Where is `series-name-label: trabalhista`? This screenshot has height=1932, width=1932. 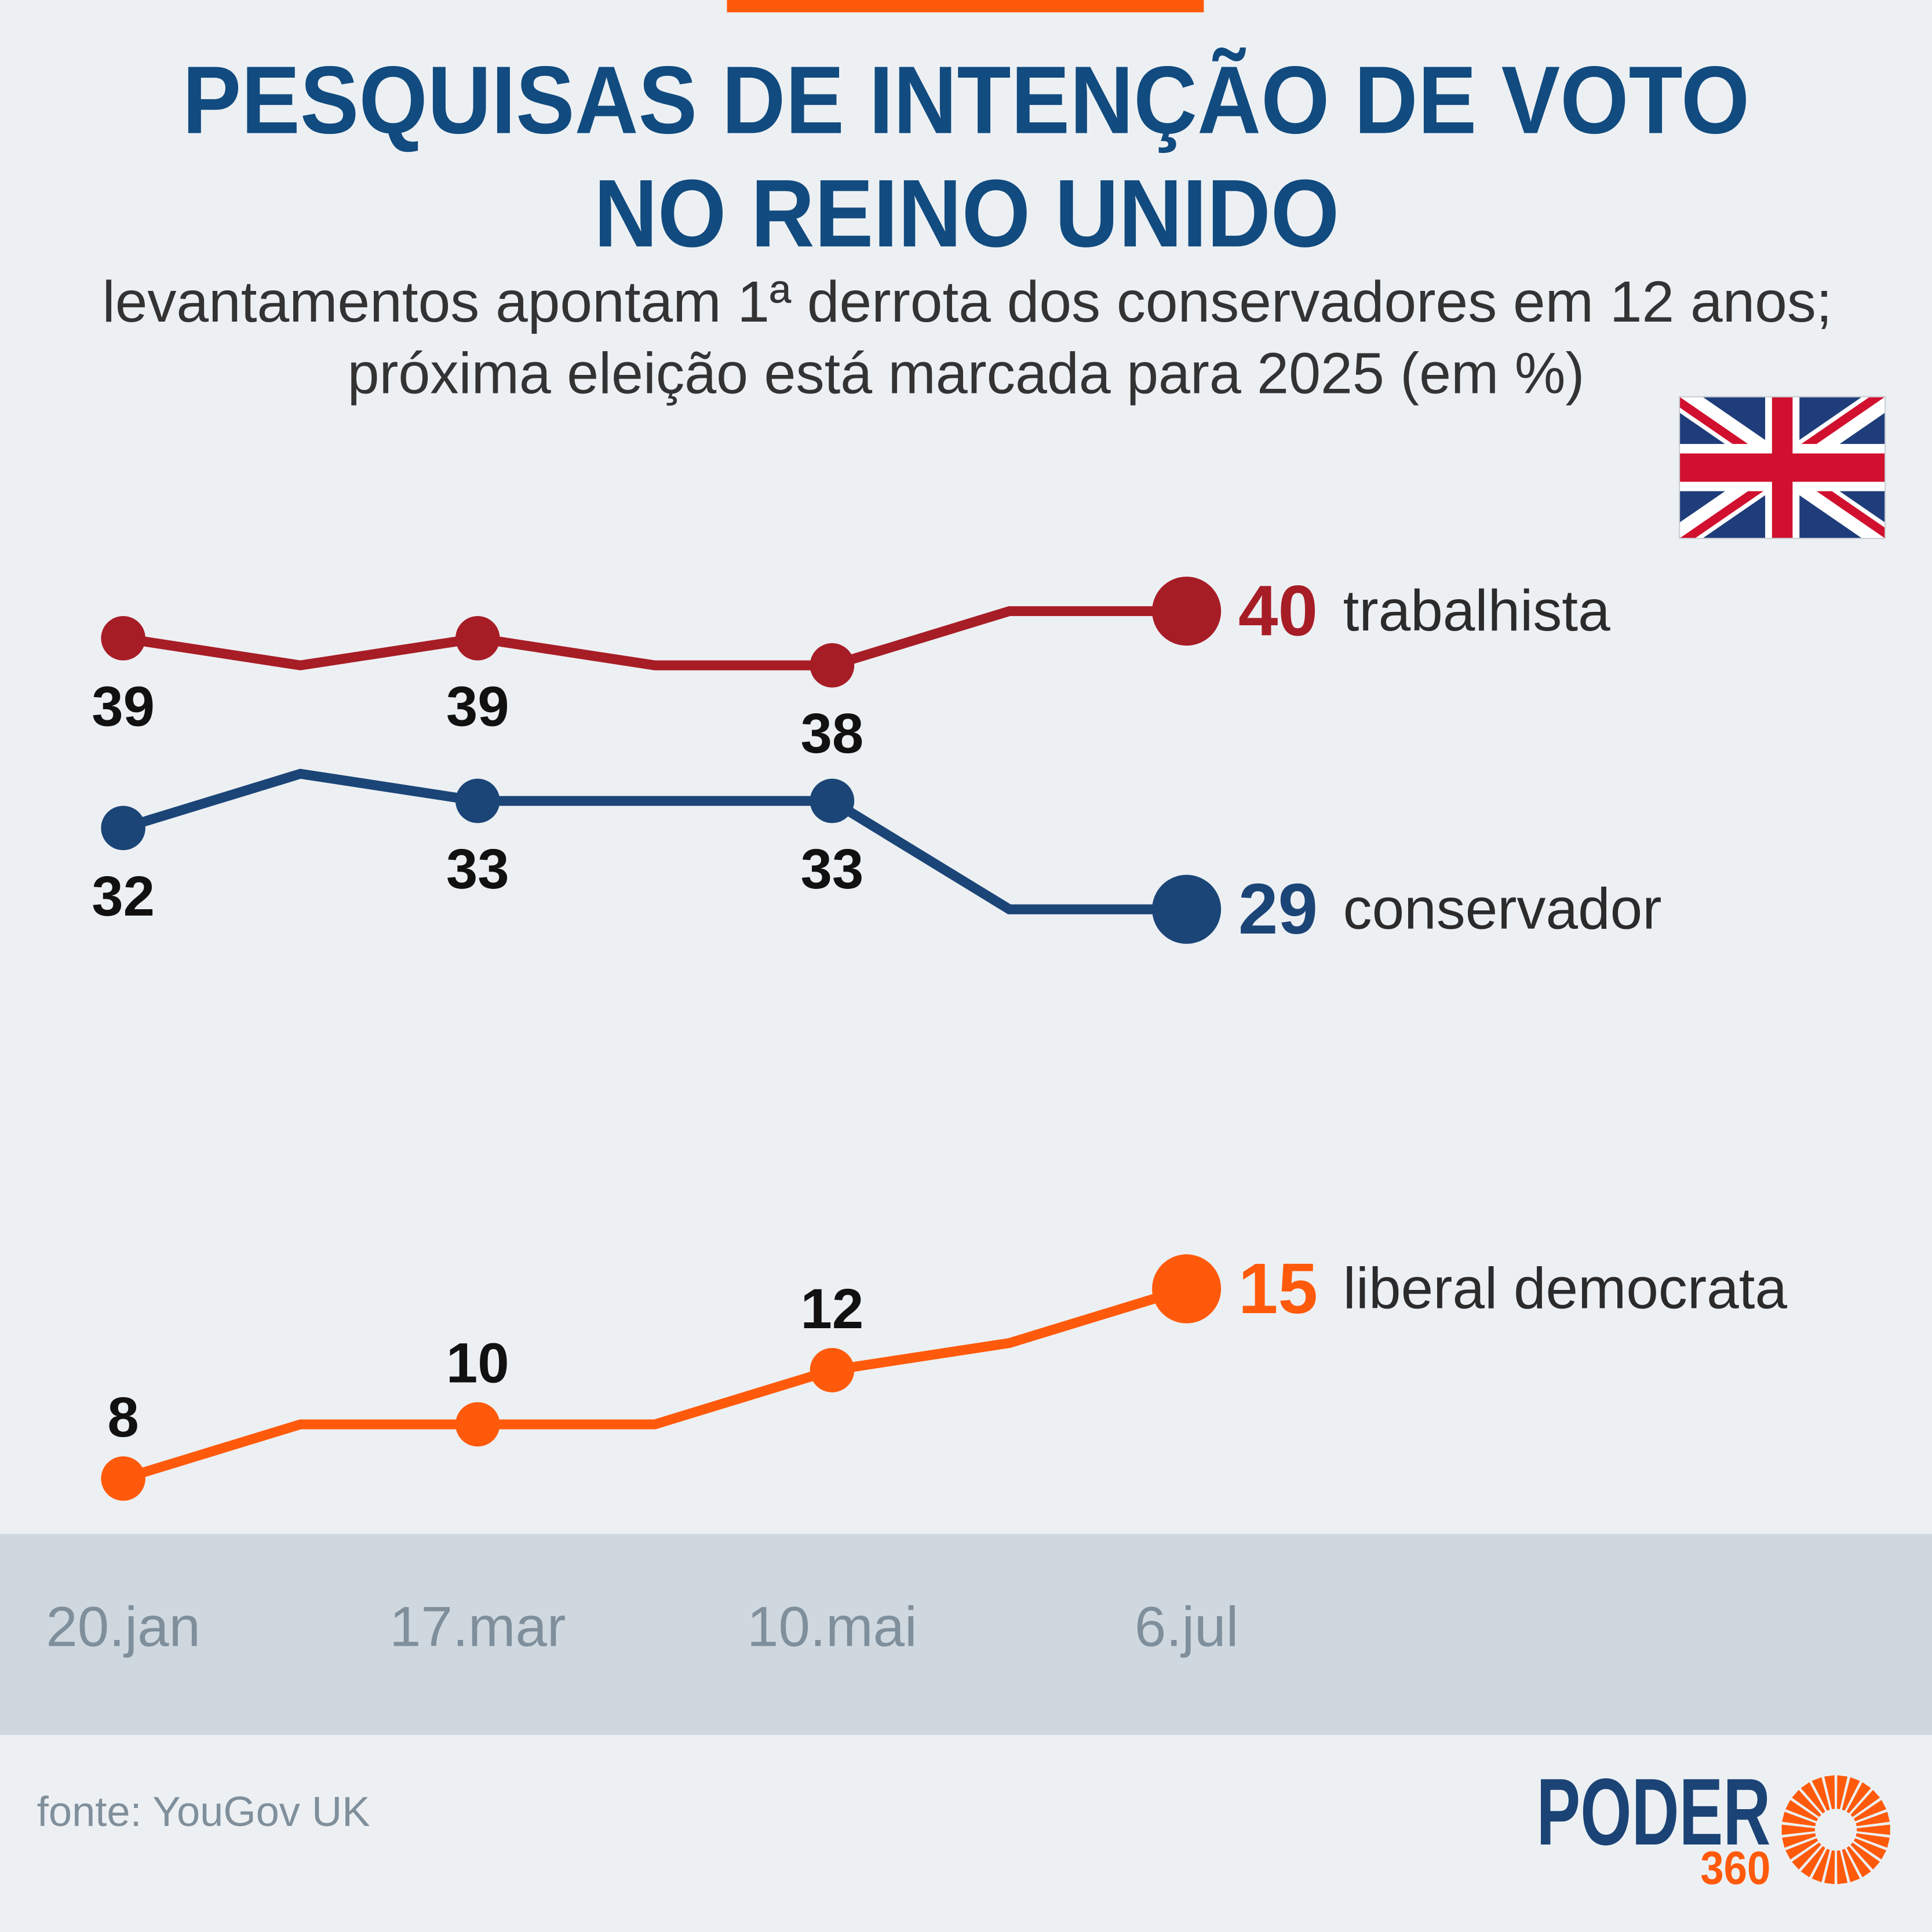 series-name-label: trabalhista is located at coordinates (1476, 611).